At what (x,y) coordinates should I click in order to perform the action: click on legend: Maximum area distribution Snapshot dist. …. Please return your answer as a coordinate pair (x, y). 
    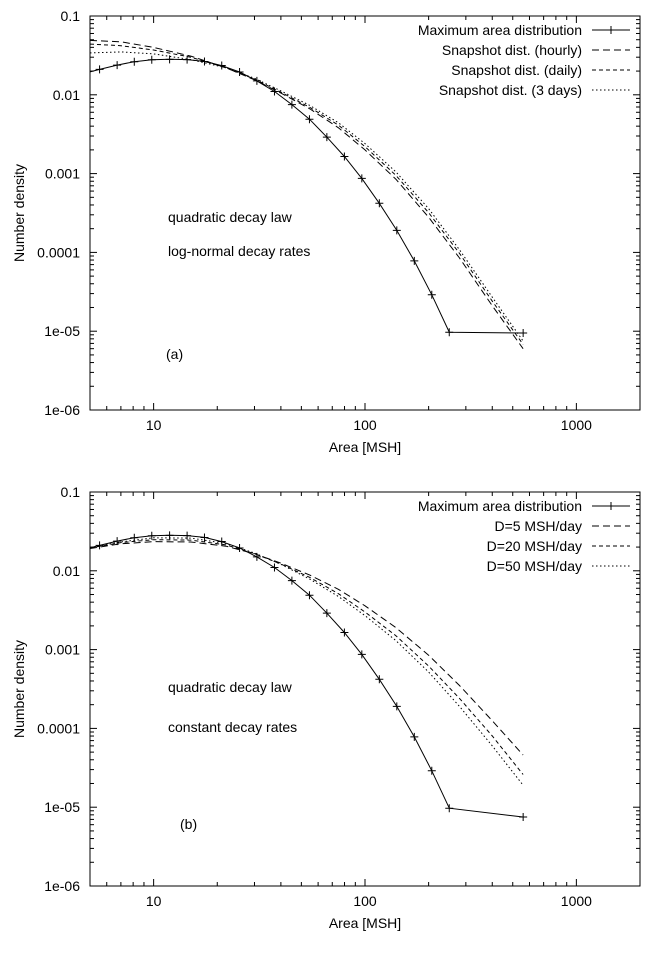
    Looking at the image, I should click on (524, 60).